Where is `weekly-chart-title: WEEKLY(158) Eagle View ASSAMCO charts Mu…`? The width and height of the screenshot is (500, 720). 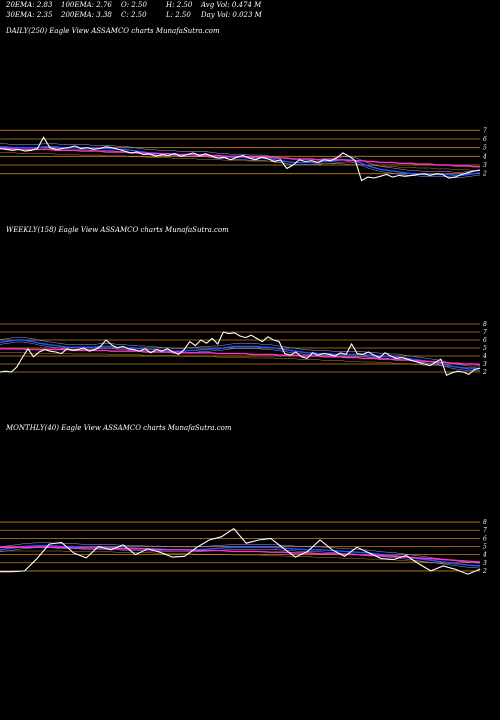
weekly-chart-title: WEEKLY(158) Eagle View ASSAMCO charts Mu… is located at coordinates (117, 230).